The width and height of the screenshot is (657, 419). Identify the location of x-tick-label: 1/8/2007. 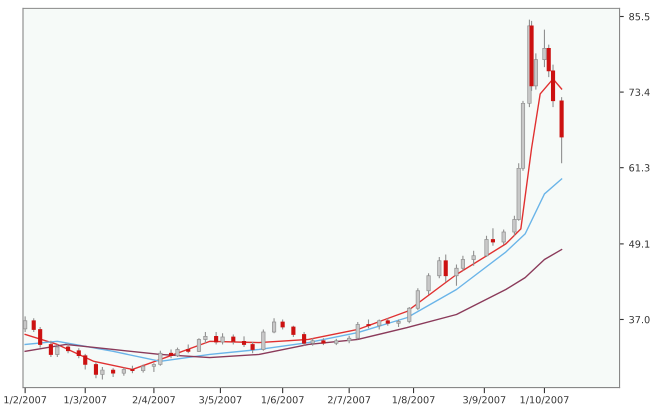
(413, 400).